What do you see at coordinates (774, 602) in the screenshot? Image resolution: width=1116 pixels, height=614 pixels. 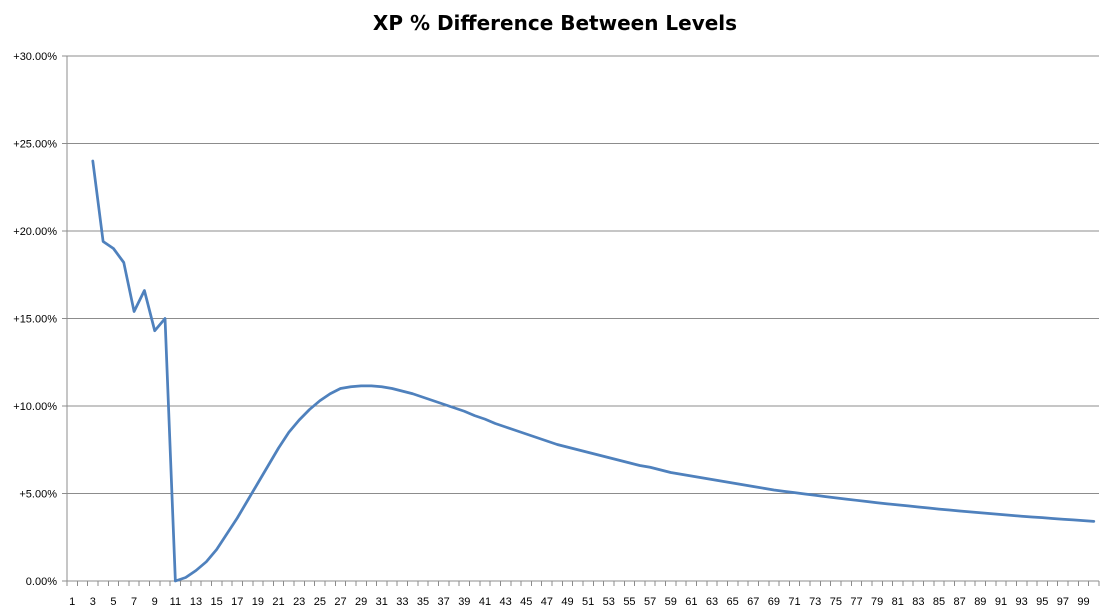 I see `x-tick-label: 69` at bounding box center [774, 602].